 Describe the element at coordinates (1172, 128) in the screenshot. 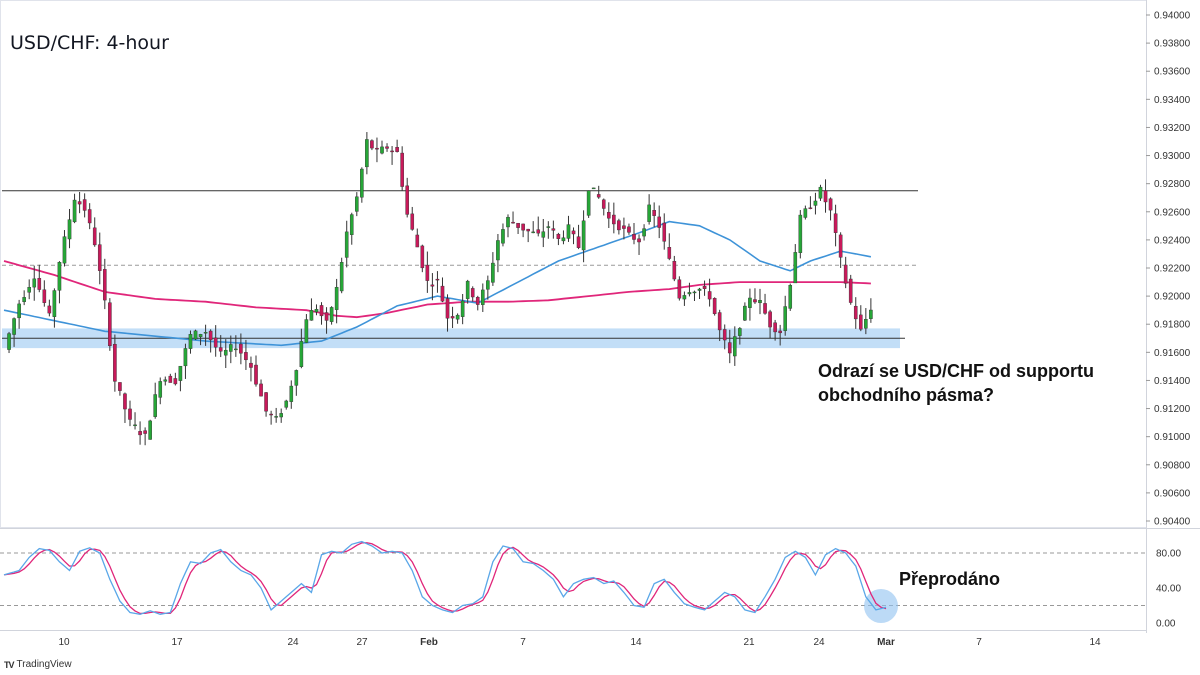

I see `price-tick-label: 0.93200` at that location.